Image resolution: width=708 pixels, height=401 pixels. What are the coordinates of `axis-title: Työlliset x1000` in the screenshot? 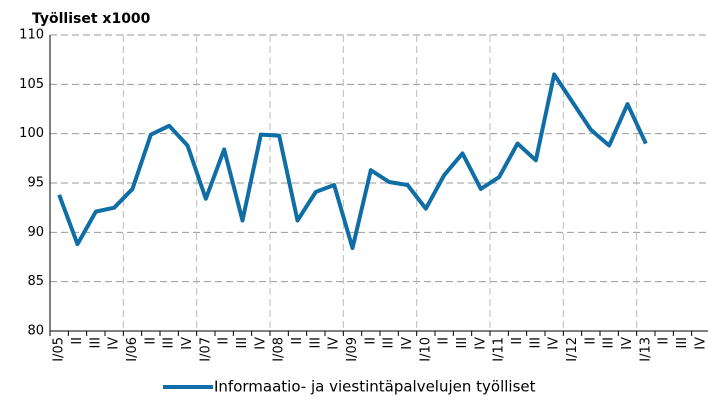 It's located at (91, 19).